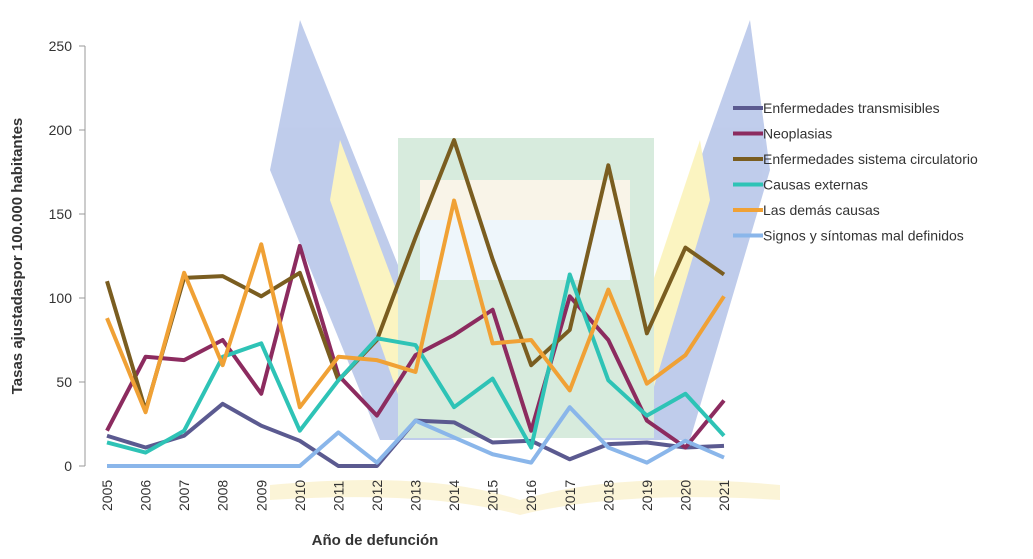 The height and width of the screenshot is (559, 1033). What do you see at coordinates (375, 540) in the screenshot?
I see `x-axis-title: Año de defunción` at bounding box center [375, 540].